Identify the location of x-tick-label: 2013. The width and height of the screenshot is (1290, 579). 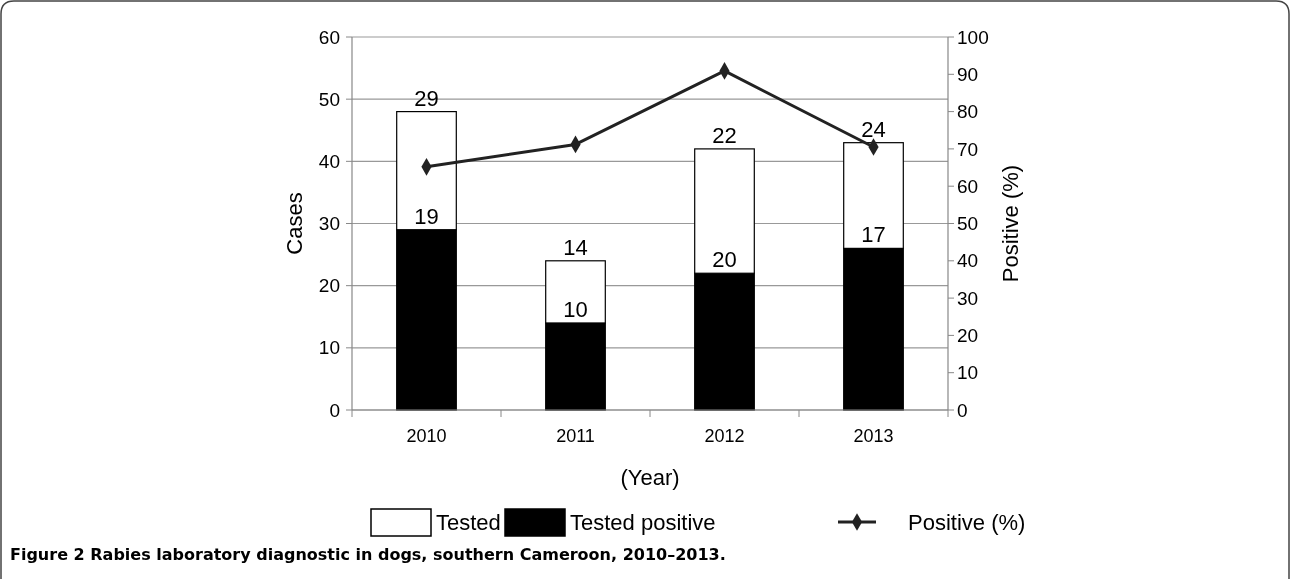
(873, 436).